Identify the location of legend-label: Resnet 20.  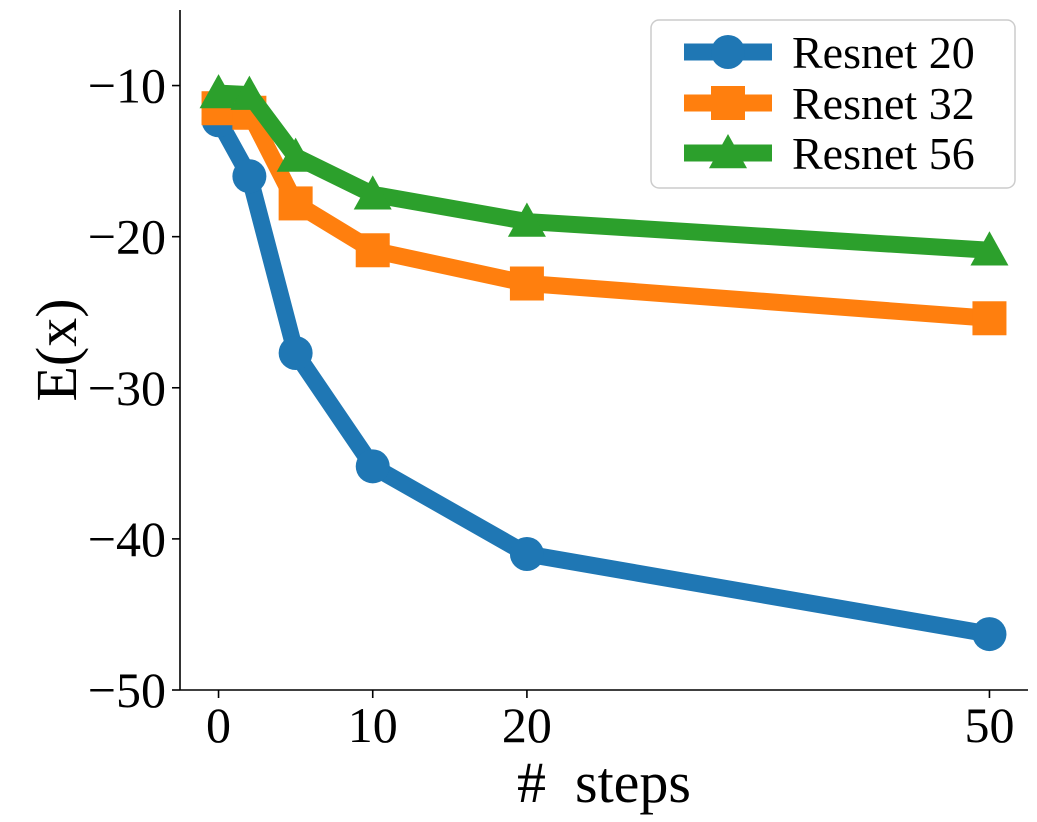
(883, 52).